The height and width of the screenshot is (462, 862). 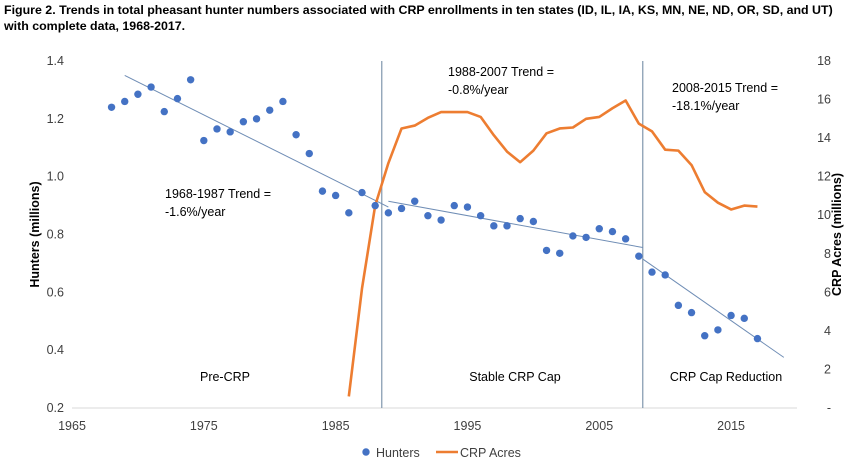 I want to click on y-right-tick-label: 14, so click(x=824, y=138).